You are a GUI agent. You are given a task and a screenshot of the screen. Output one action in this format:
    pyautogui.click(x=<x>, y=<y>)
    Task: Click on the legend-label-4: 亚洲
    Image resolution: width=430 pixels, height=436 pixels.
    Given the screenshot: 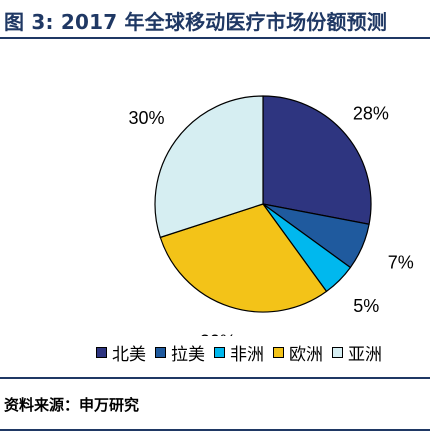 What is the action you would take?
    pyautogui.click(x=365, y=355)
    